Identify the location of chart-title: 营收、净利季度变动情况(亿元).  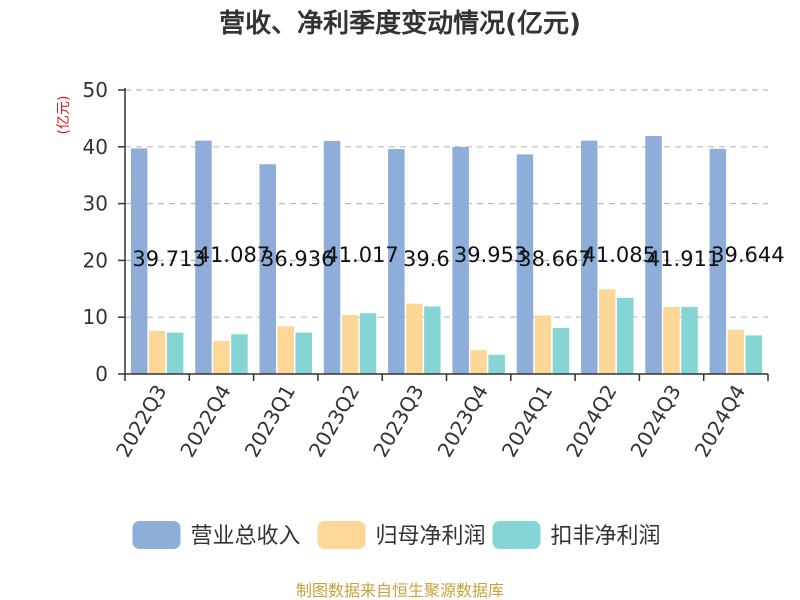
(400, 23).